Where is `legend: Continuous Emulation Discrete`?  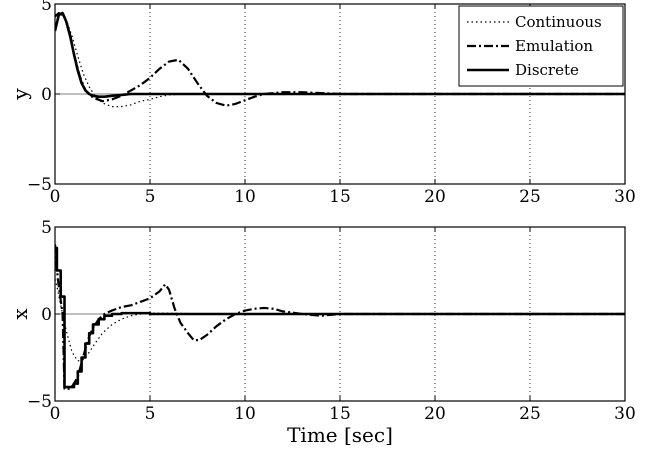 legend: Continuous Emulation Discrete is located at coordinates (541, 46).